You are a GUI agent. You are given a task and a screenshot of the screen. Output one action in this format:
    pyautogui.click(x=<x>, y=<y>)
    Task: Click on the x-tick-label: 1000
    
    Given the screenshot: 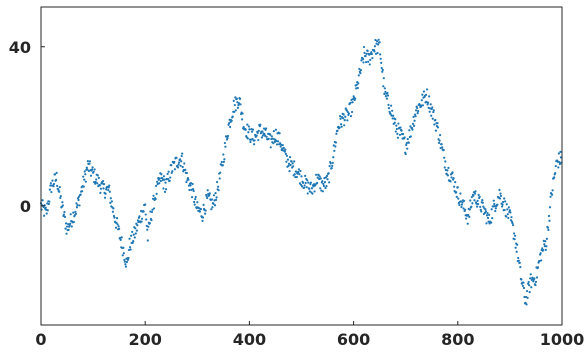 What is the action you would take?
    pyautogui.click(x=562, y=339)
    